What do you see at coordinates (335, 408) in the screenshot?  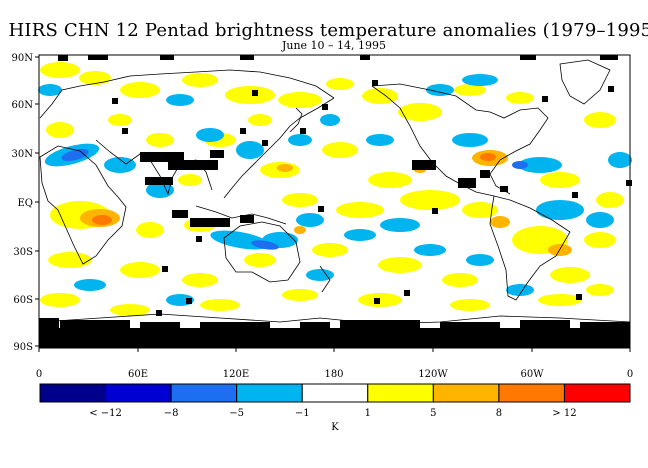 I see `colorbar: < −12 −8 −5 −1 1 5 8 > 12 K` at bounding box center [335, 408].